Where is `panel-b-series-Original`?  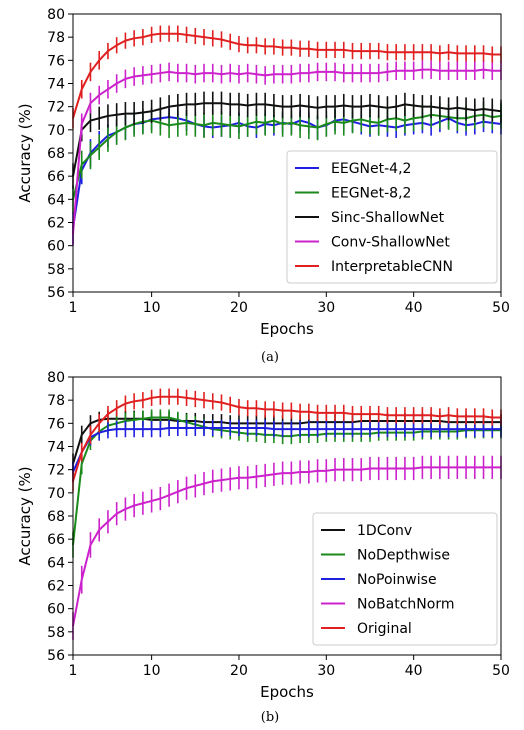 panel-b-series-Original is located at coordinates (287, 440).